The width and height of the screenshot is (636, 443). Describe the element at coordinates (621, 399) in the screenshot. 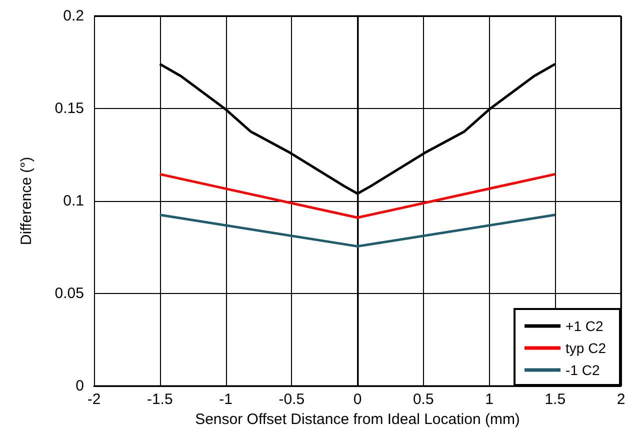

I see `x-tick-label: 2` at that location.